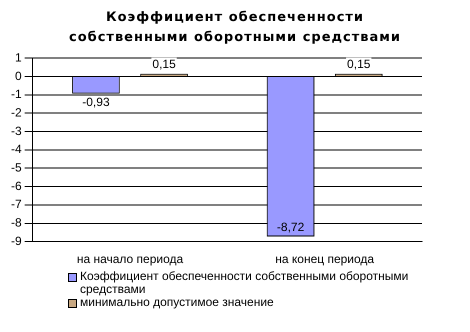 The image size is (470, 332). I want to click on y-tick-label: -2, so click(16, 113).